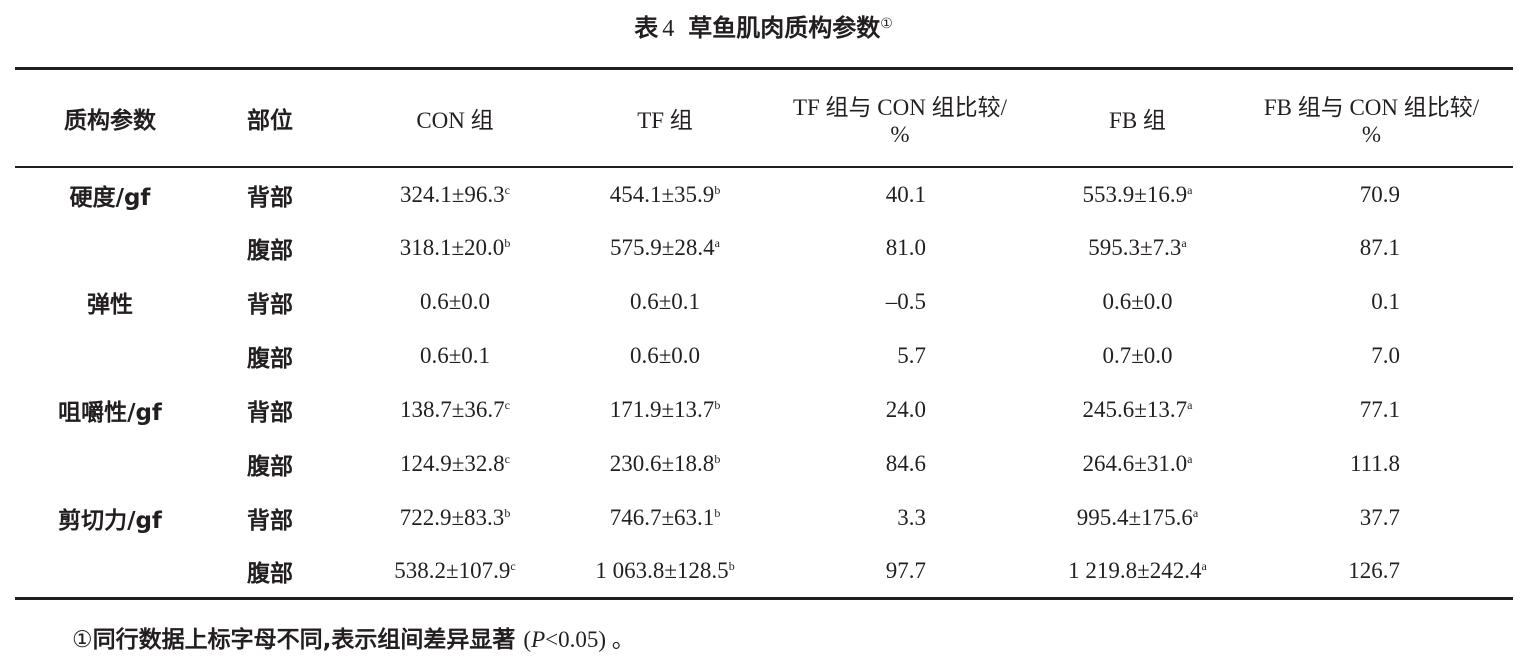 The width and height of the screenshot is (1527, 664). Describe the element at coordinates (1137, 356) in the screenshot. I see `cell-fb: 0.7±0.0` at that location.